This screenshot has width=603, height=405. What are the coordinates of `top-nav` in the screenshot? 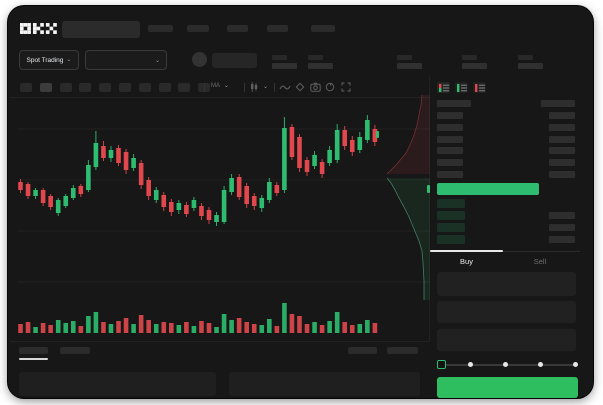 It's located at (248, 29).